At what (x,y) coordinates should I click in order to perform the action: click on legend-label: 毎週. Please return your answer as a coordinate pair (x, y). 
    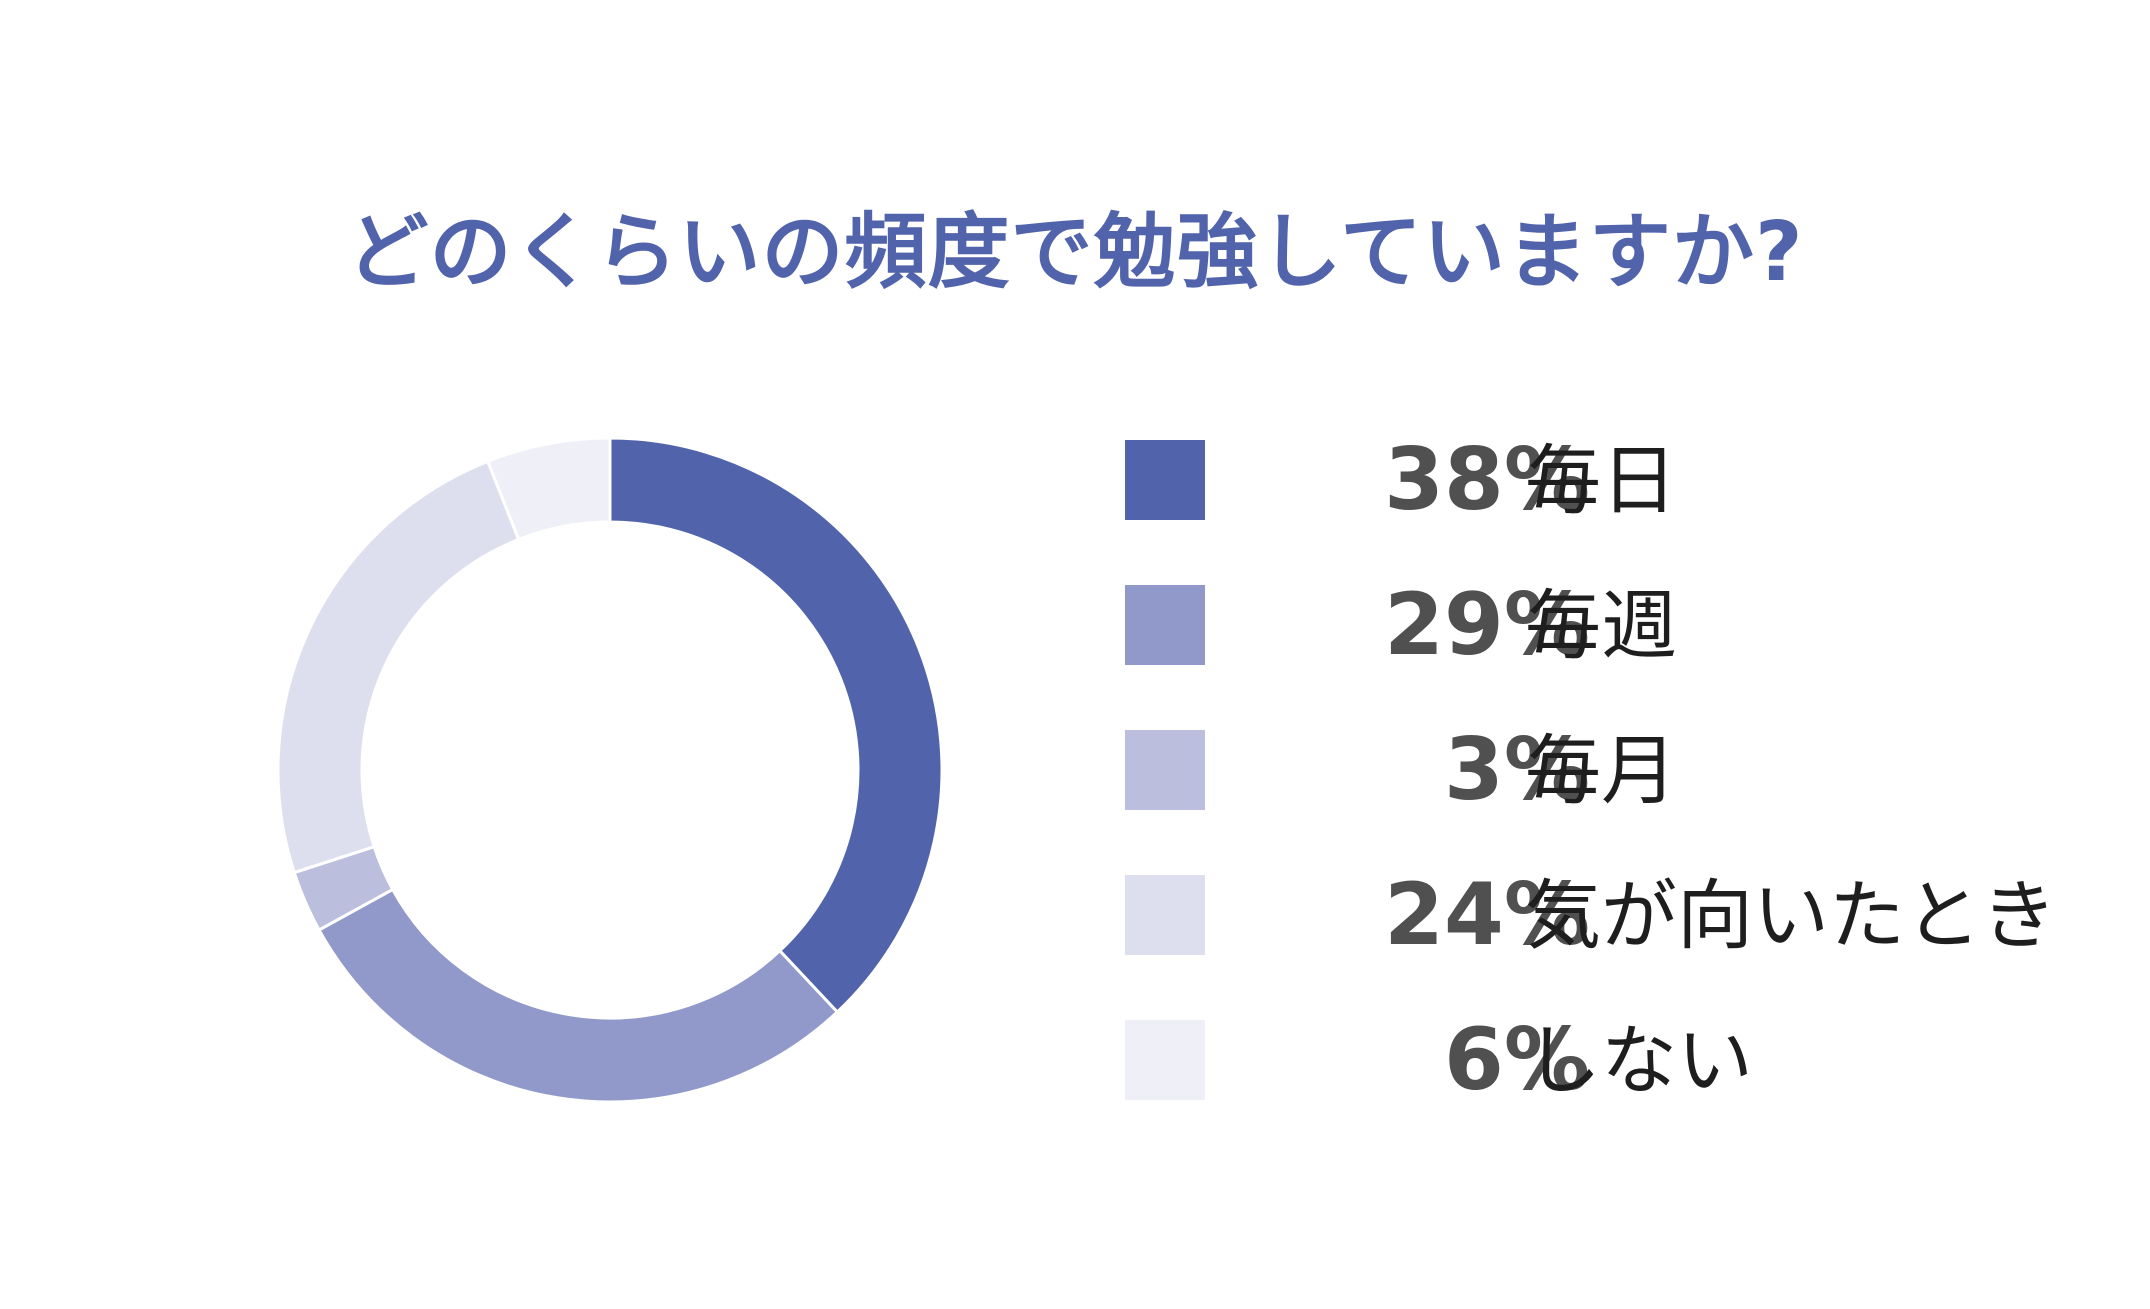
    Looking at the image, I should click on (1601, 625).